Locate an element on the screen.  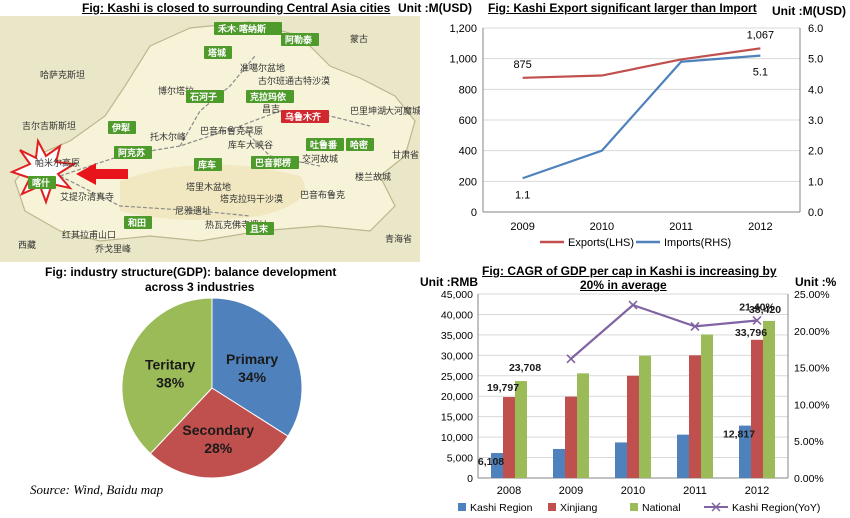
map-label-text: 巴音布鲁克草原 is located at coordinates (231, 130).